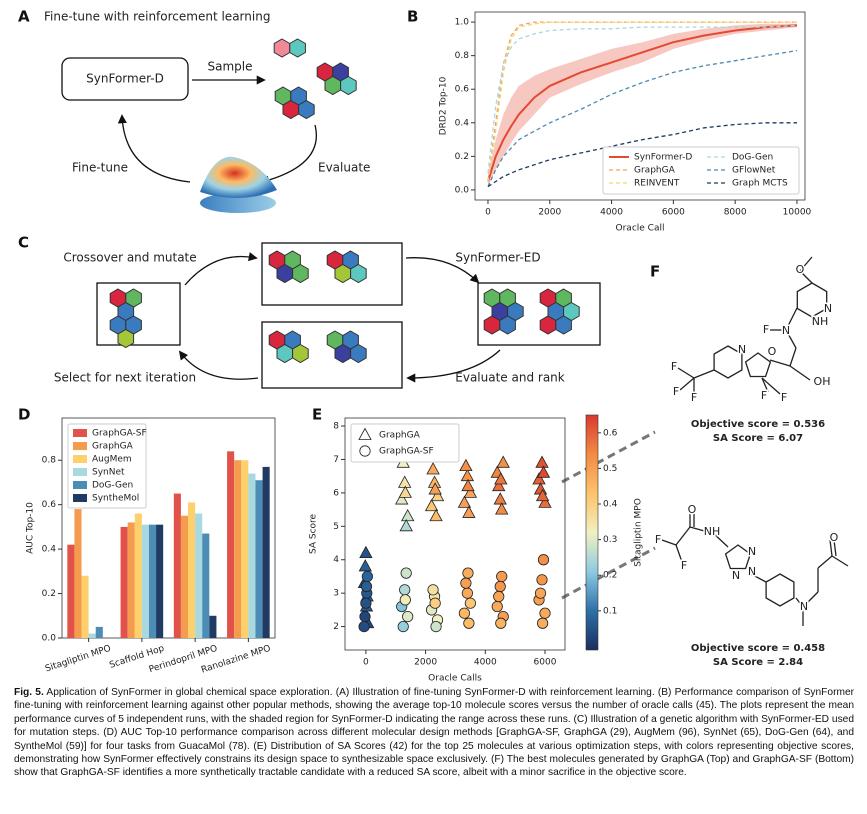  Describe the element at coordinates (462, 90) in the screenshot. I see `y-tick-label: 0.6` at that location.